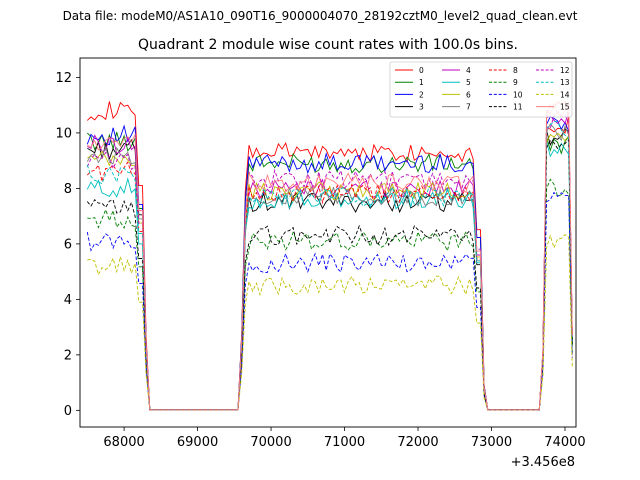 Image resolution: width=640 pixels, height=480 pixels. What do you see at coordinates (421, 94) in the screenshot?
I see `legend-label-2: 2` at bounding box center [421, 94].